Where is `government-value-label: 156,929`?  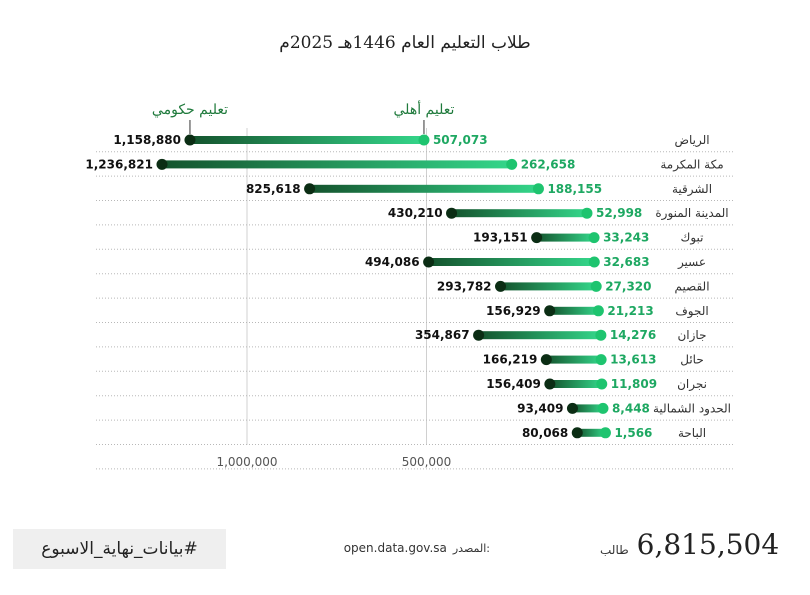
government-value-label: 156,929 is located at coordinates (513, 311).